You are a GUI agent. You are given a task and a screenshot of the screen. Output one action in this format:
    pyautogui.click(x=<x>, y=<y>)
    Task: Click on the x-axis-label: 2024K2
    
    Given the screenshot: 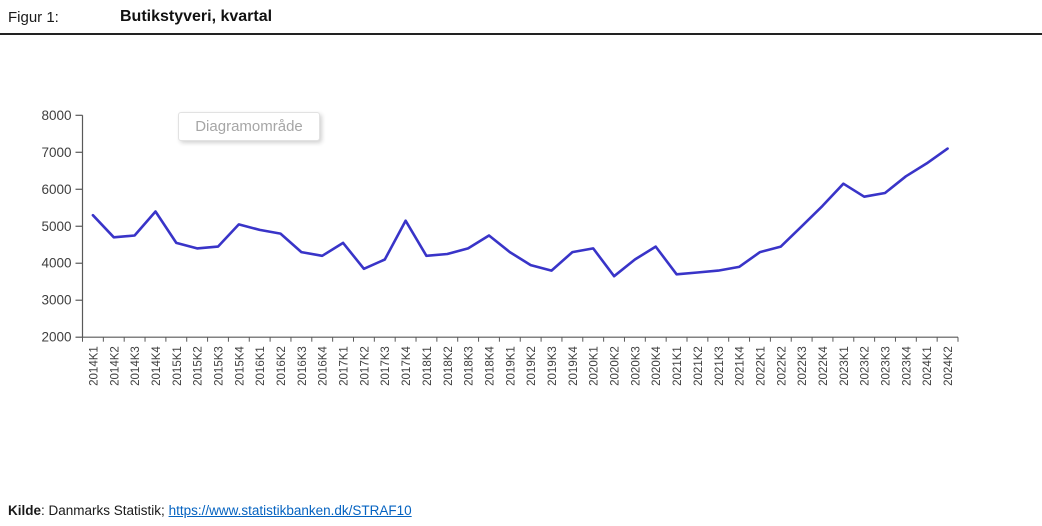 What is the action you would take?
    pyautogui.click(x=949, y=366)
    